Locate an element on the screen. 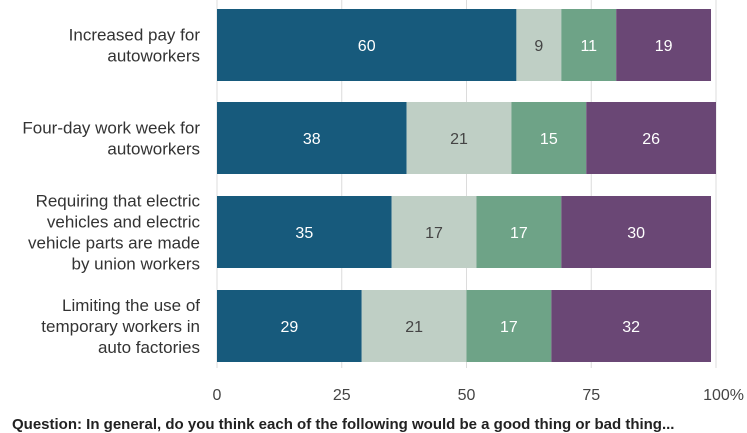 This screenshot has width=747, height=433. category-label: Increased pay for is located at coordinates (135, 35).